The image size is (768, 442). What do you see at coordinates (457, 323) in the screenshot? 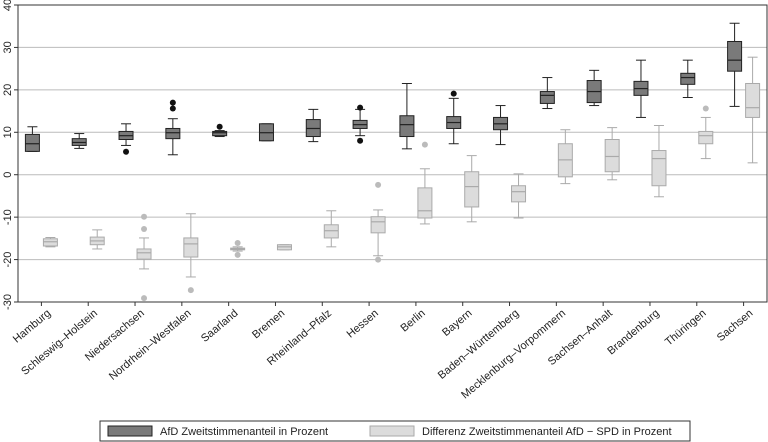
I see `x-tick-label: Bayern` at bounding box center [457, 323].